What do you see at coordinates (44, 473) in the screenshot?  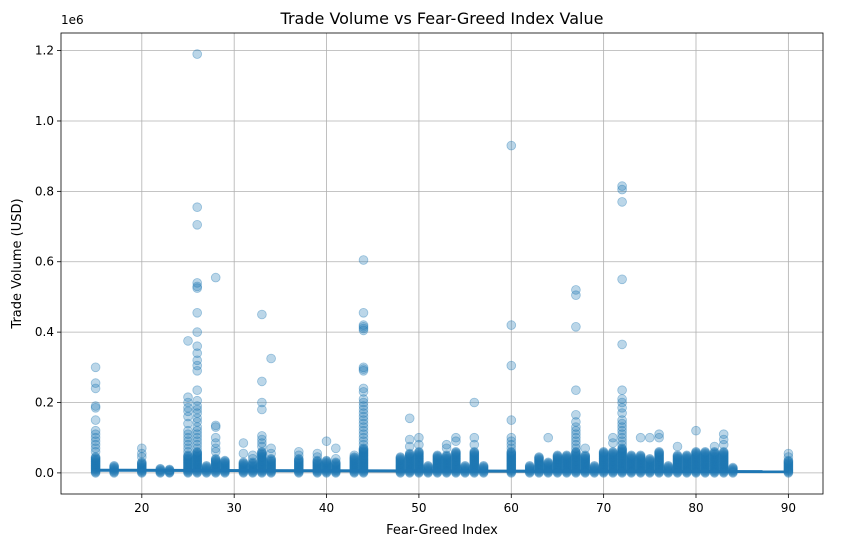 I see `y-tick-label: 0.0` at bounding box center [44, 473].